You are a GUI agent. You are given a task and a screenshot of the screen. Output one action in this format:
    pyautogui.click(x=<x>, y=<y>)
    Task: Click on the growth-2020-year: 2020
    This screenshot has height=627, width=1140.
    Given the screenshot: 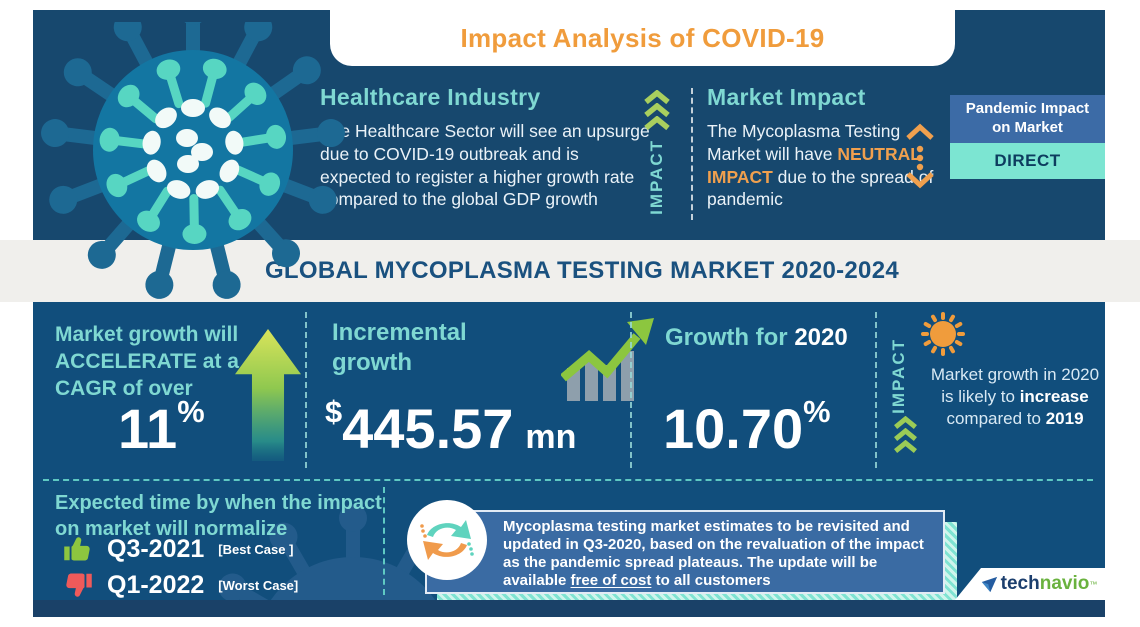 What is the action you would take?
    pyautogui.click(x=821, y=337)
    